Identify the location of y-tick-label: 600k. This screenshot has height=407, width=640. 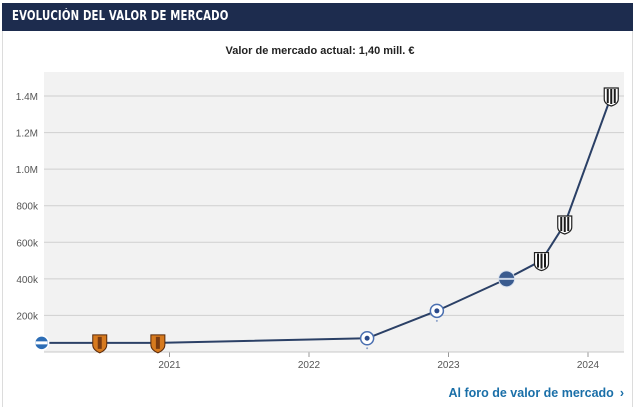
(27, 243).